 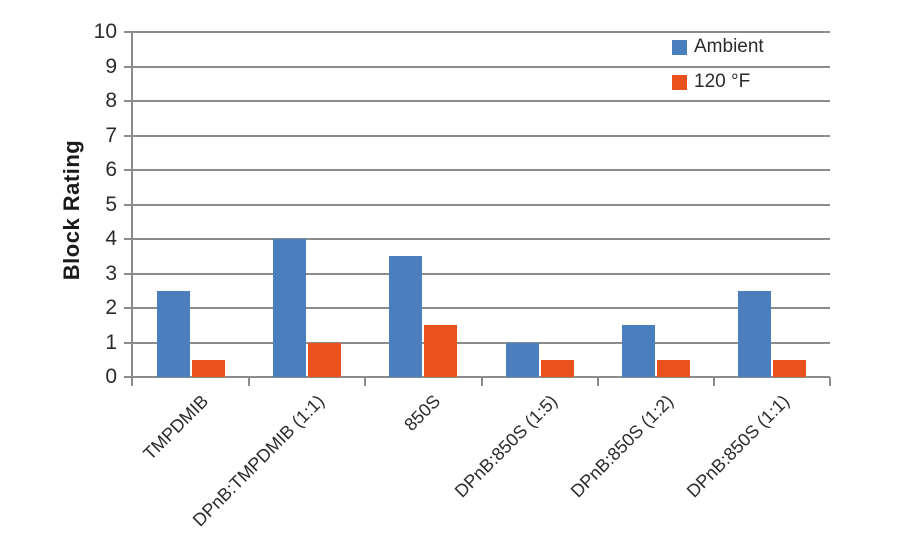 What do you see at coordinates (621, 446) in the screenshot?
I see `x-axis-label: DPnB:850S (1:2)` at bounding box center [621, 446].